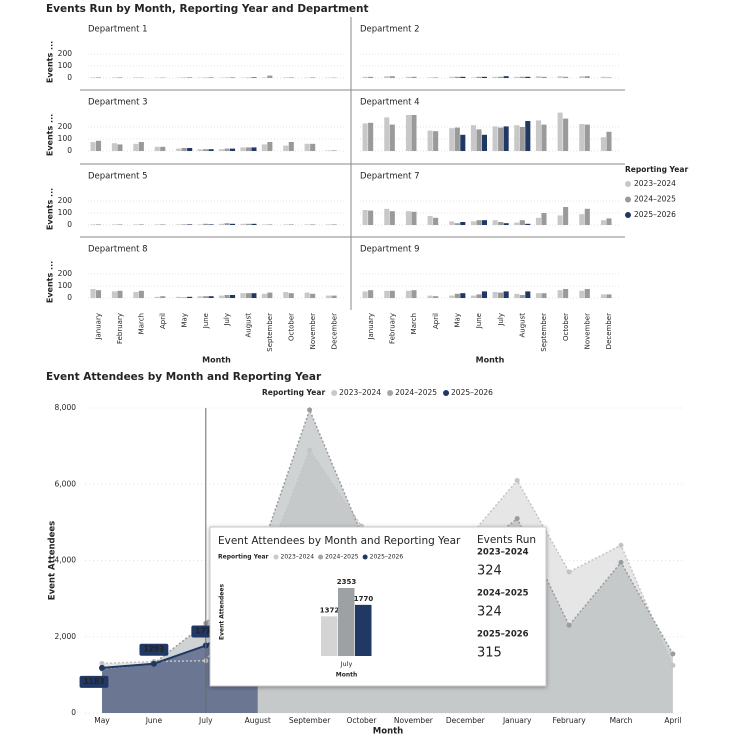 This screenshot has width=738, height=738. Describe the element at coordinates (298, 557) in the screenshot. I see `tooltip-legend-label: 2023–2024` at that location.